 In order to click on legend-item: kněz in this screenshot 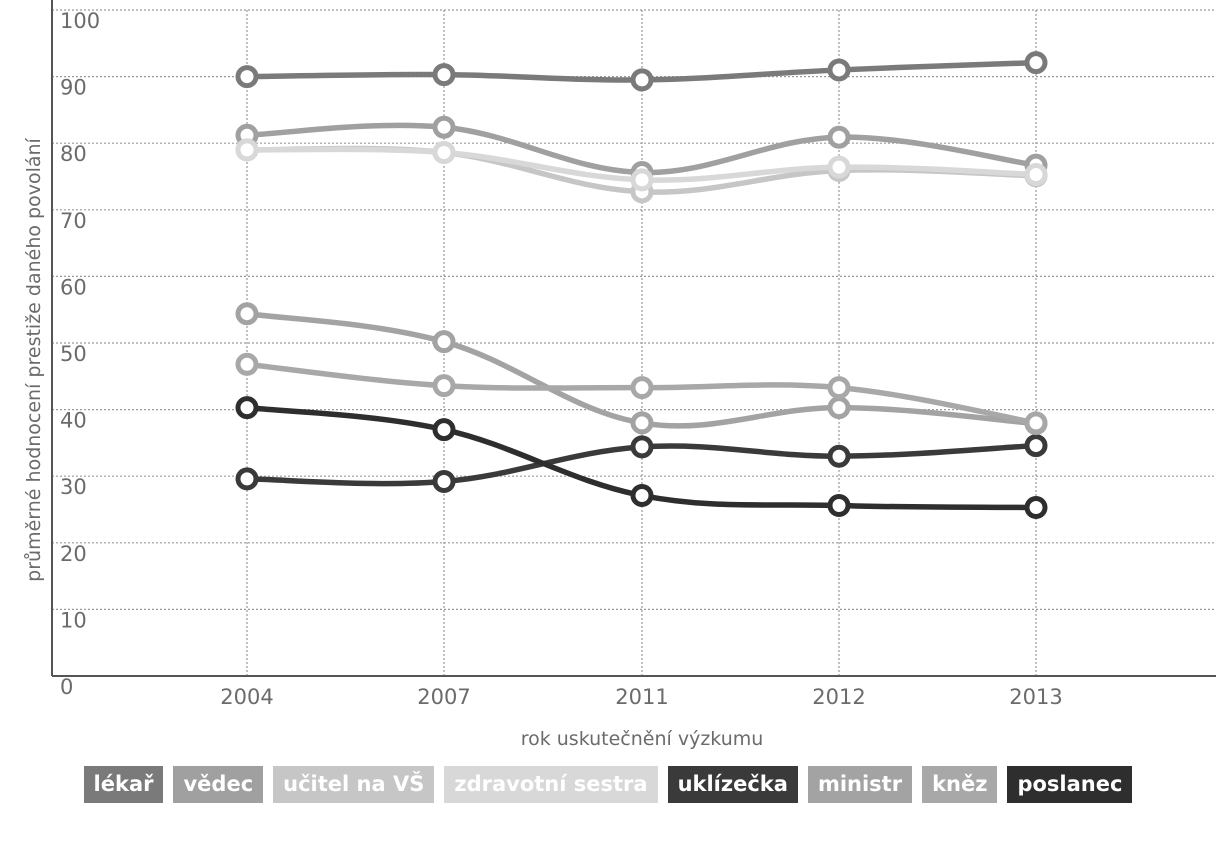, I will do `click(960, 784)`.